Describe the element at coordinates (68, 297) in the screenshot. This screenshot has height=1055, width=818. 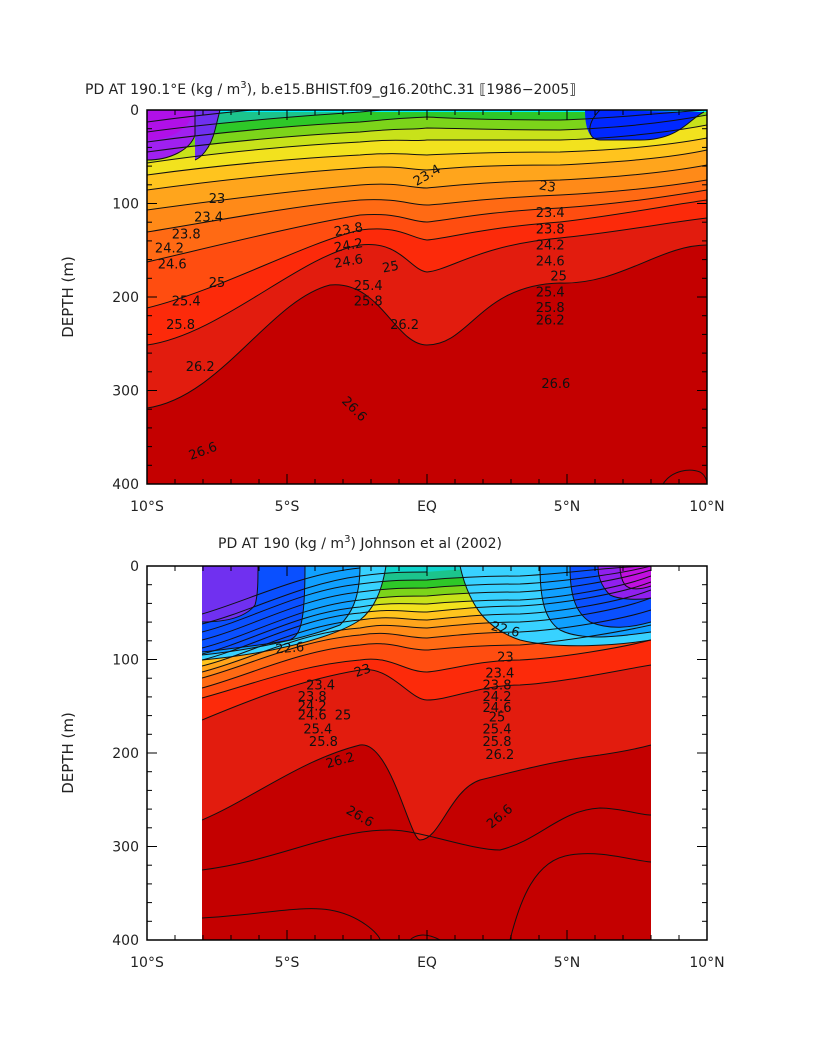
I see `top-y-axis-label: DEPTH (m)` at that location.